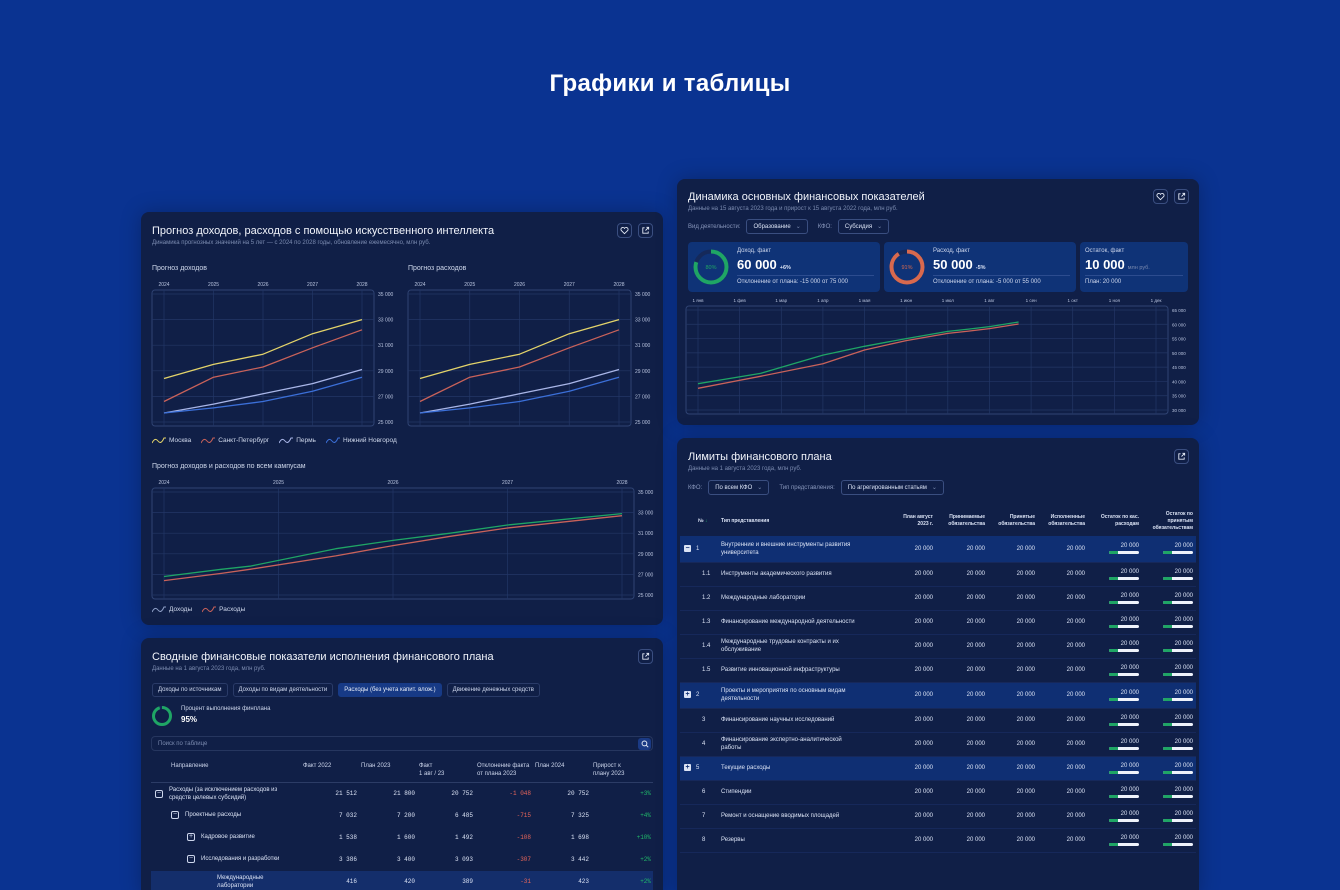 Image resolution: width=1340 pixels, height=890 pixels. I want to click on tab-income-sources: Доходы по источникам, so click(190, 690).